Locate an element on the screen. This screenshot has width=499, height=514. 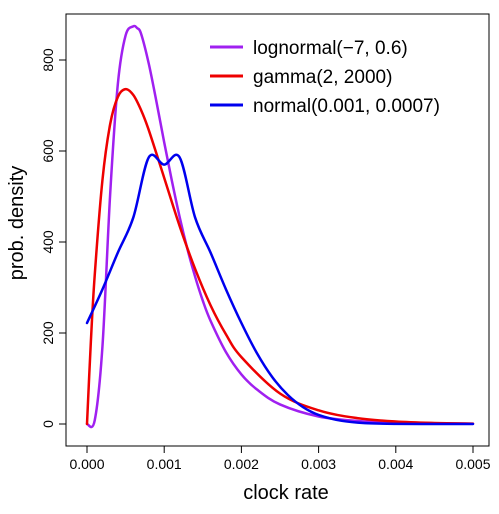
y-tick-label: 0 is located at coordinates (48, 424).